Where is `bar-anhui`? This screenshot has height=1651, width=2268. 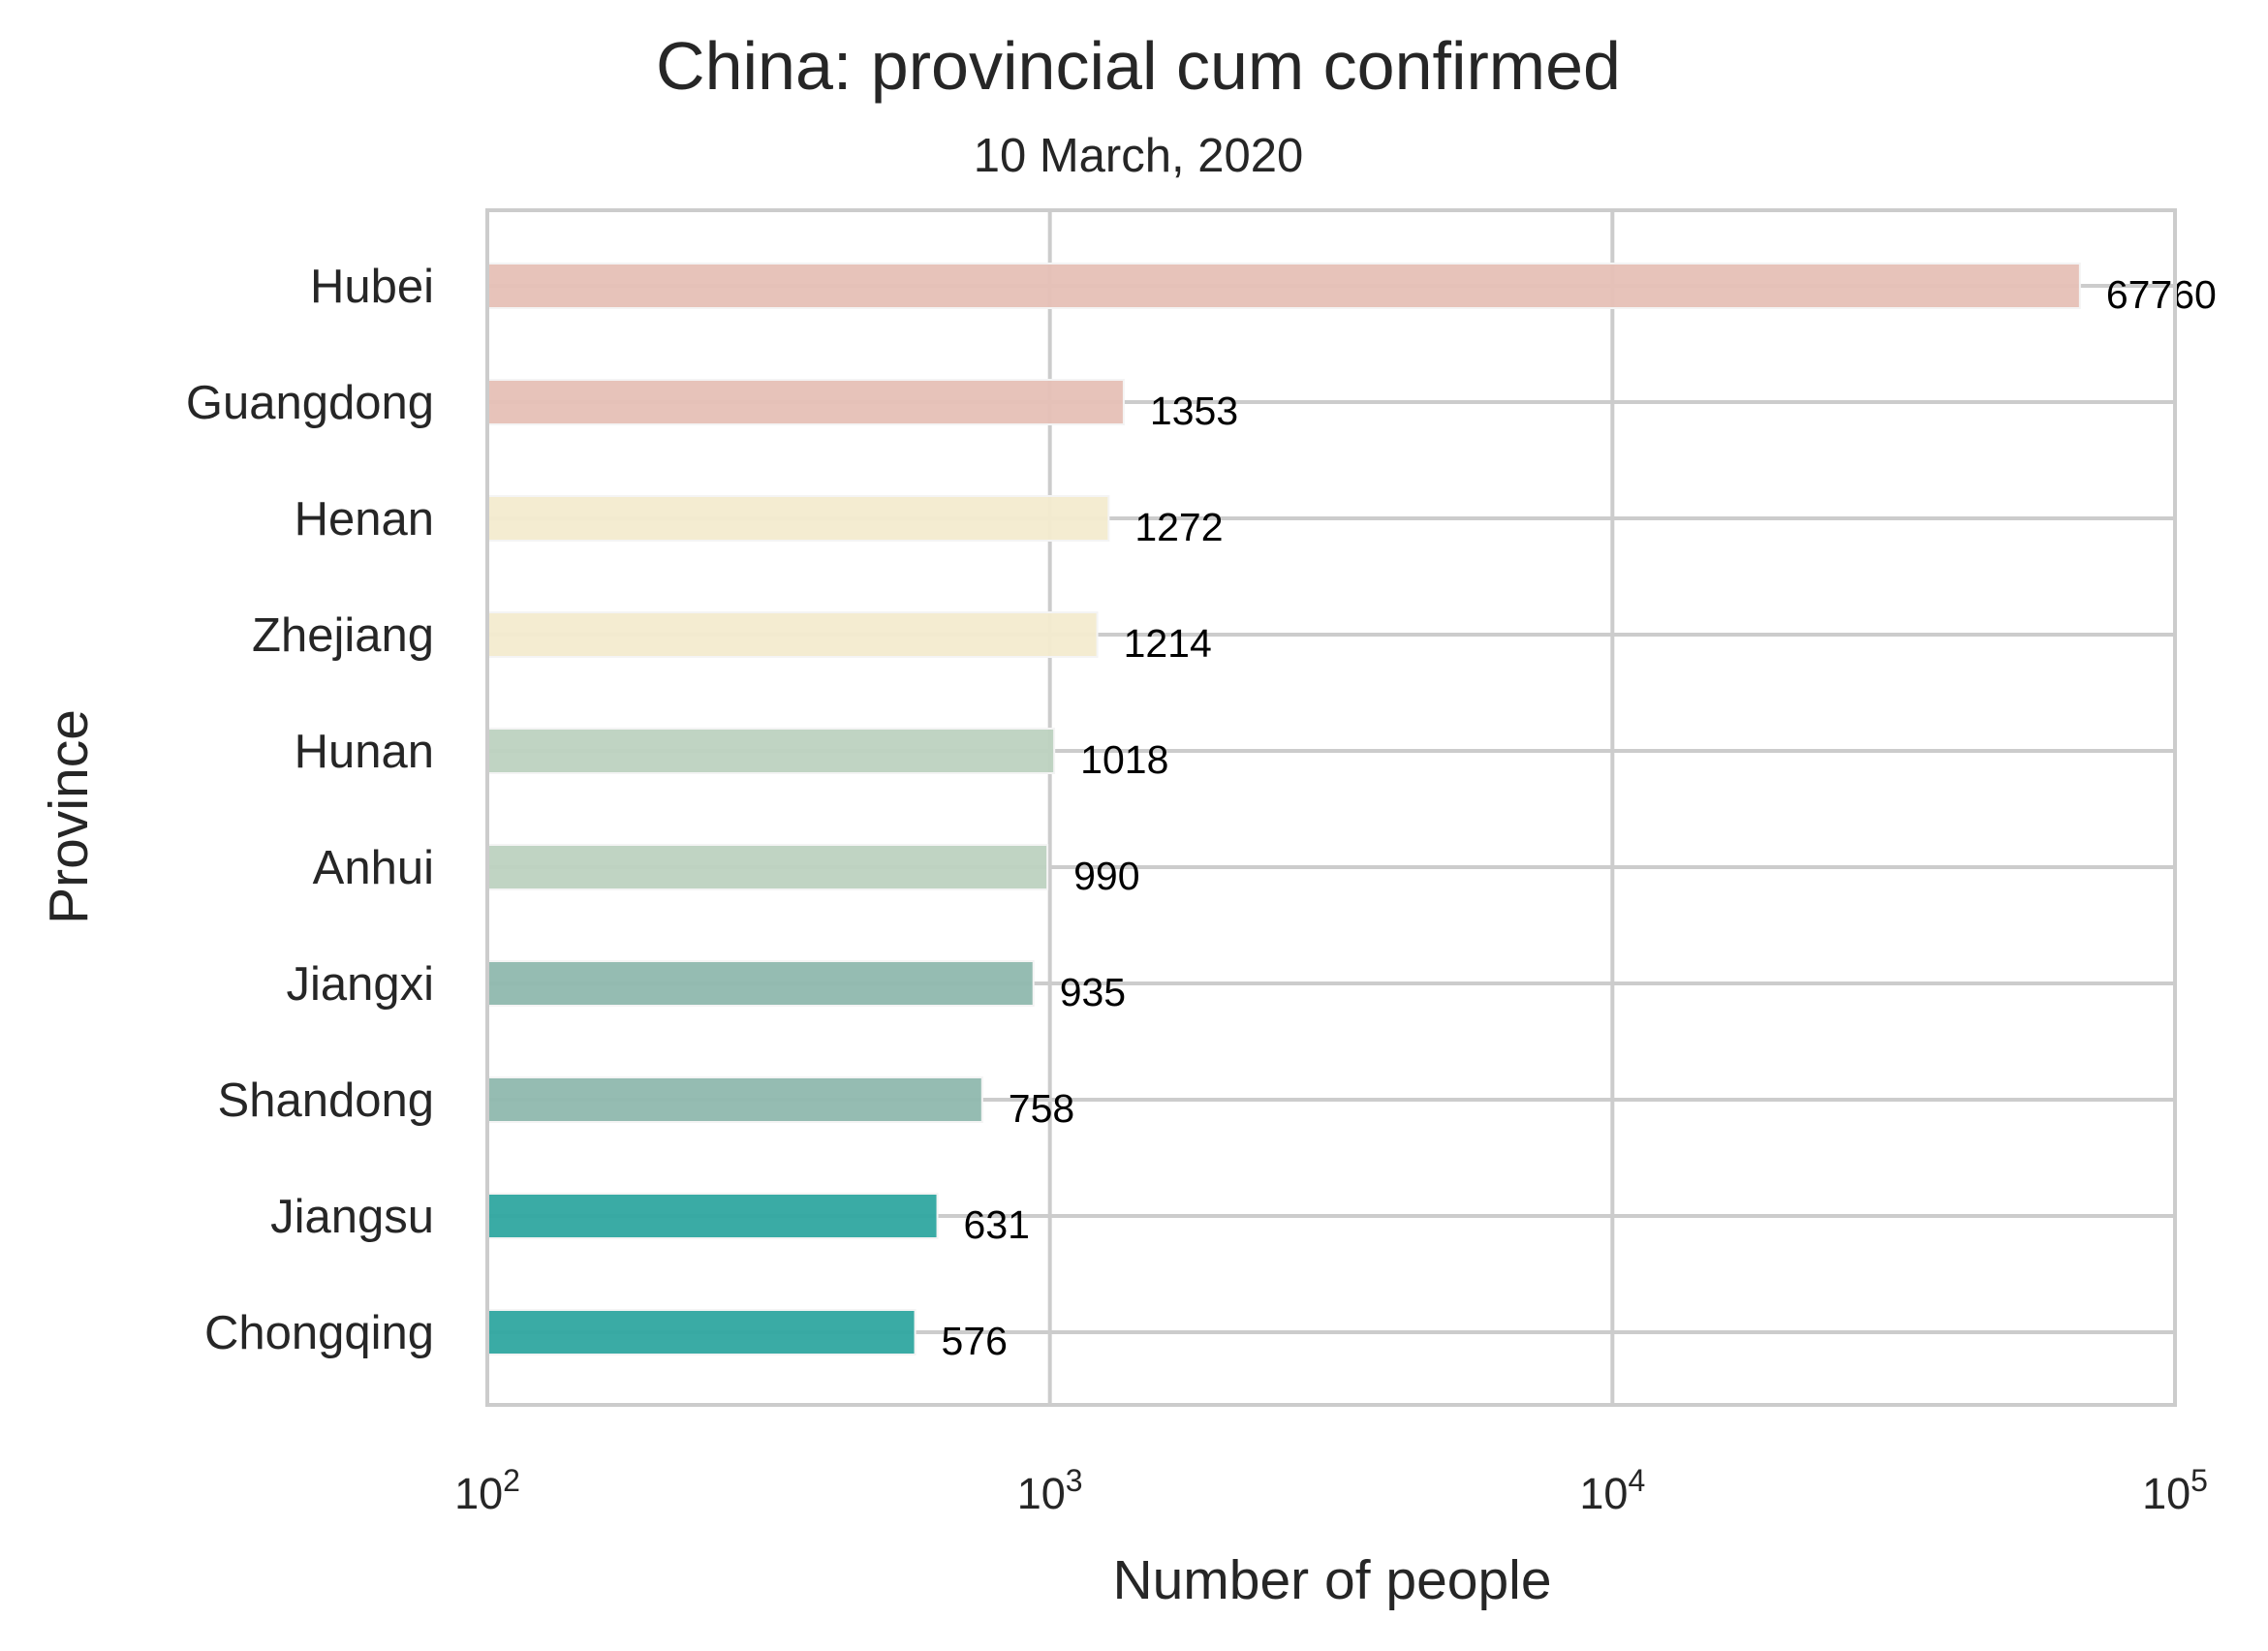 bar-anhui is located at coordinates (767, 867).